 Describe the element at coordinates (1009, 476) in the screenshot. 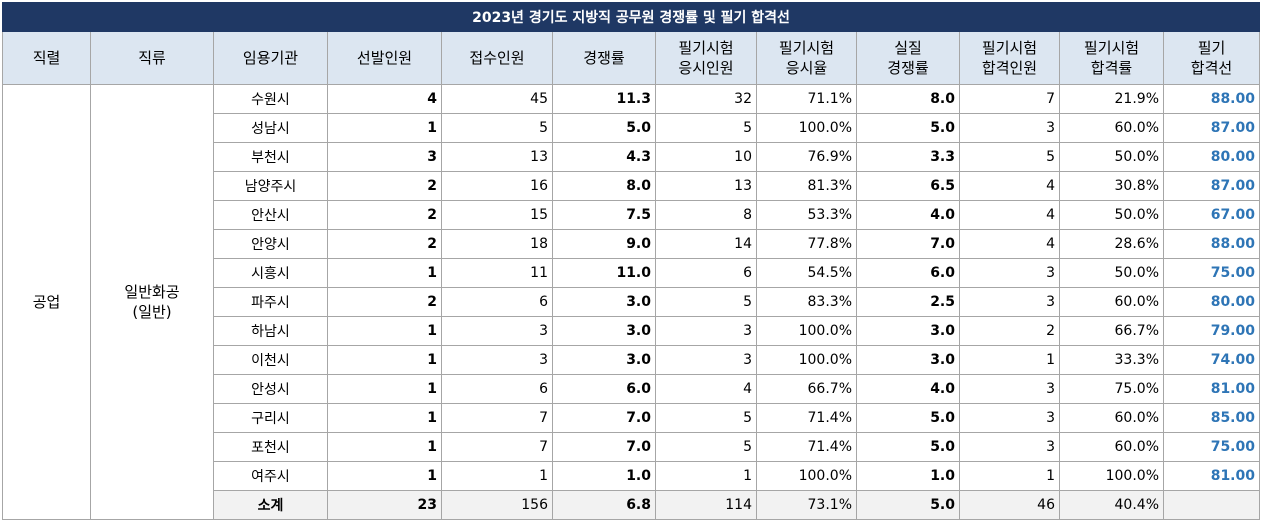

I see `cell-pass-n: 1` at that location.